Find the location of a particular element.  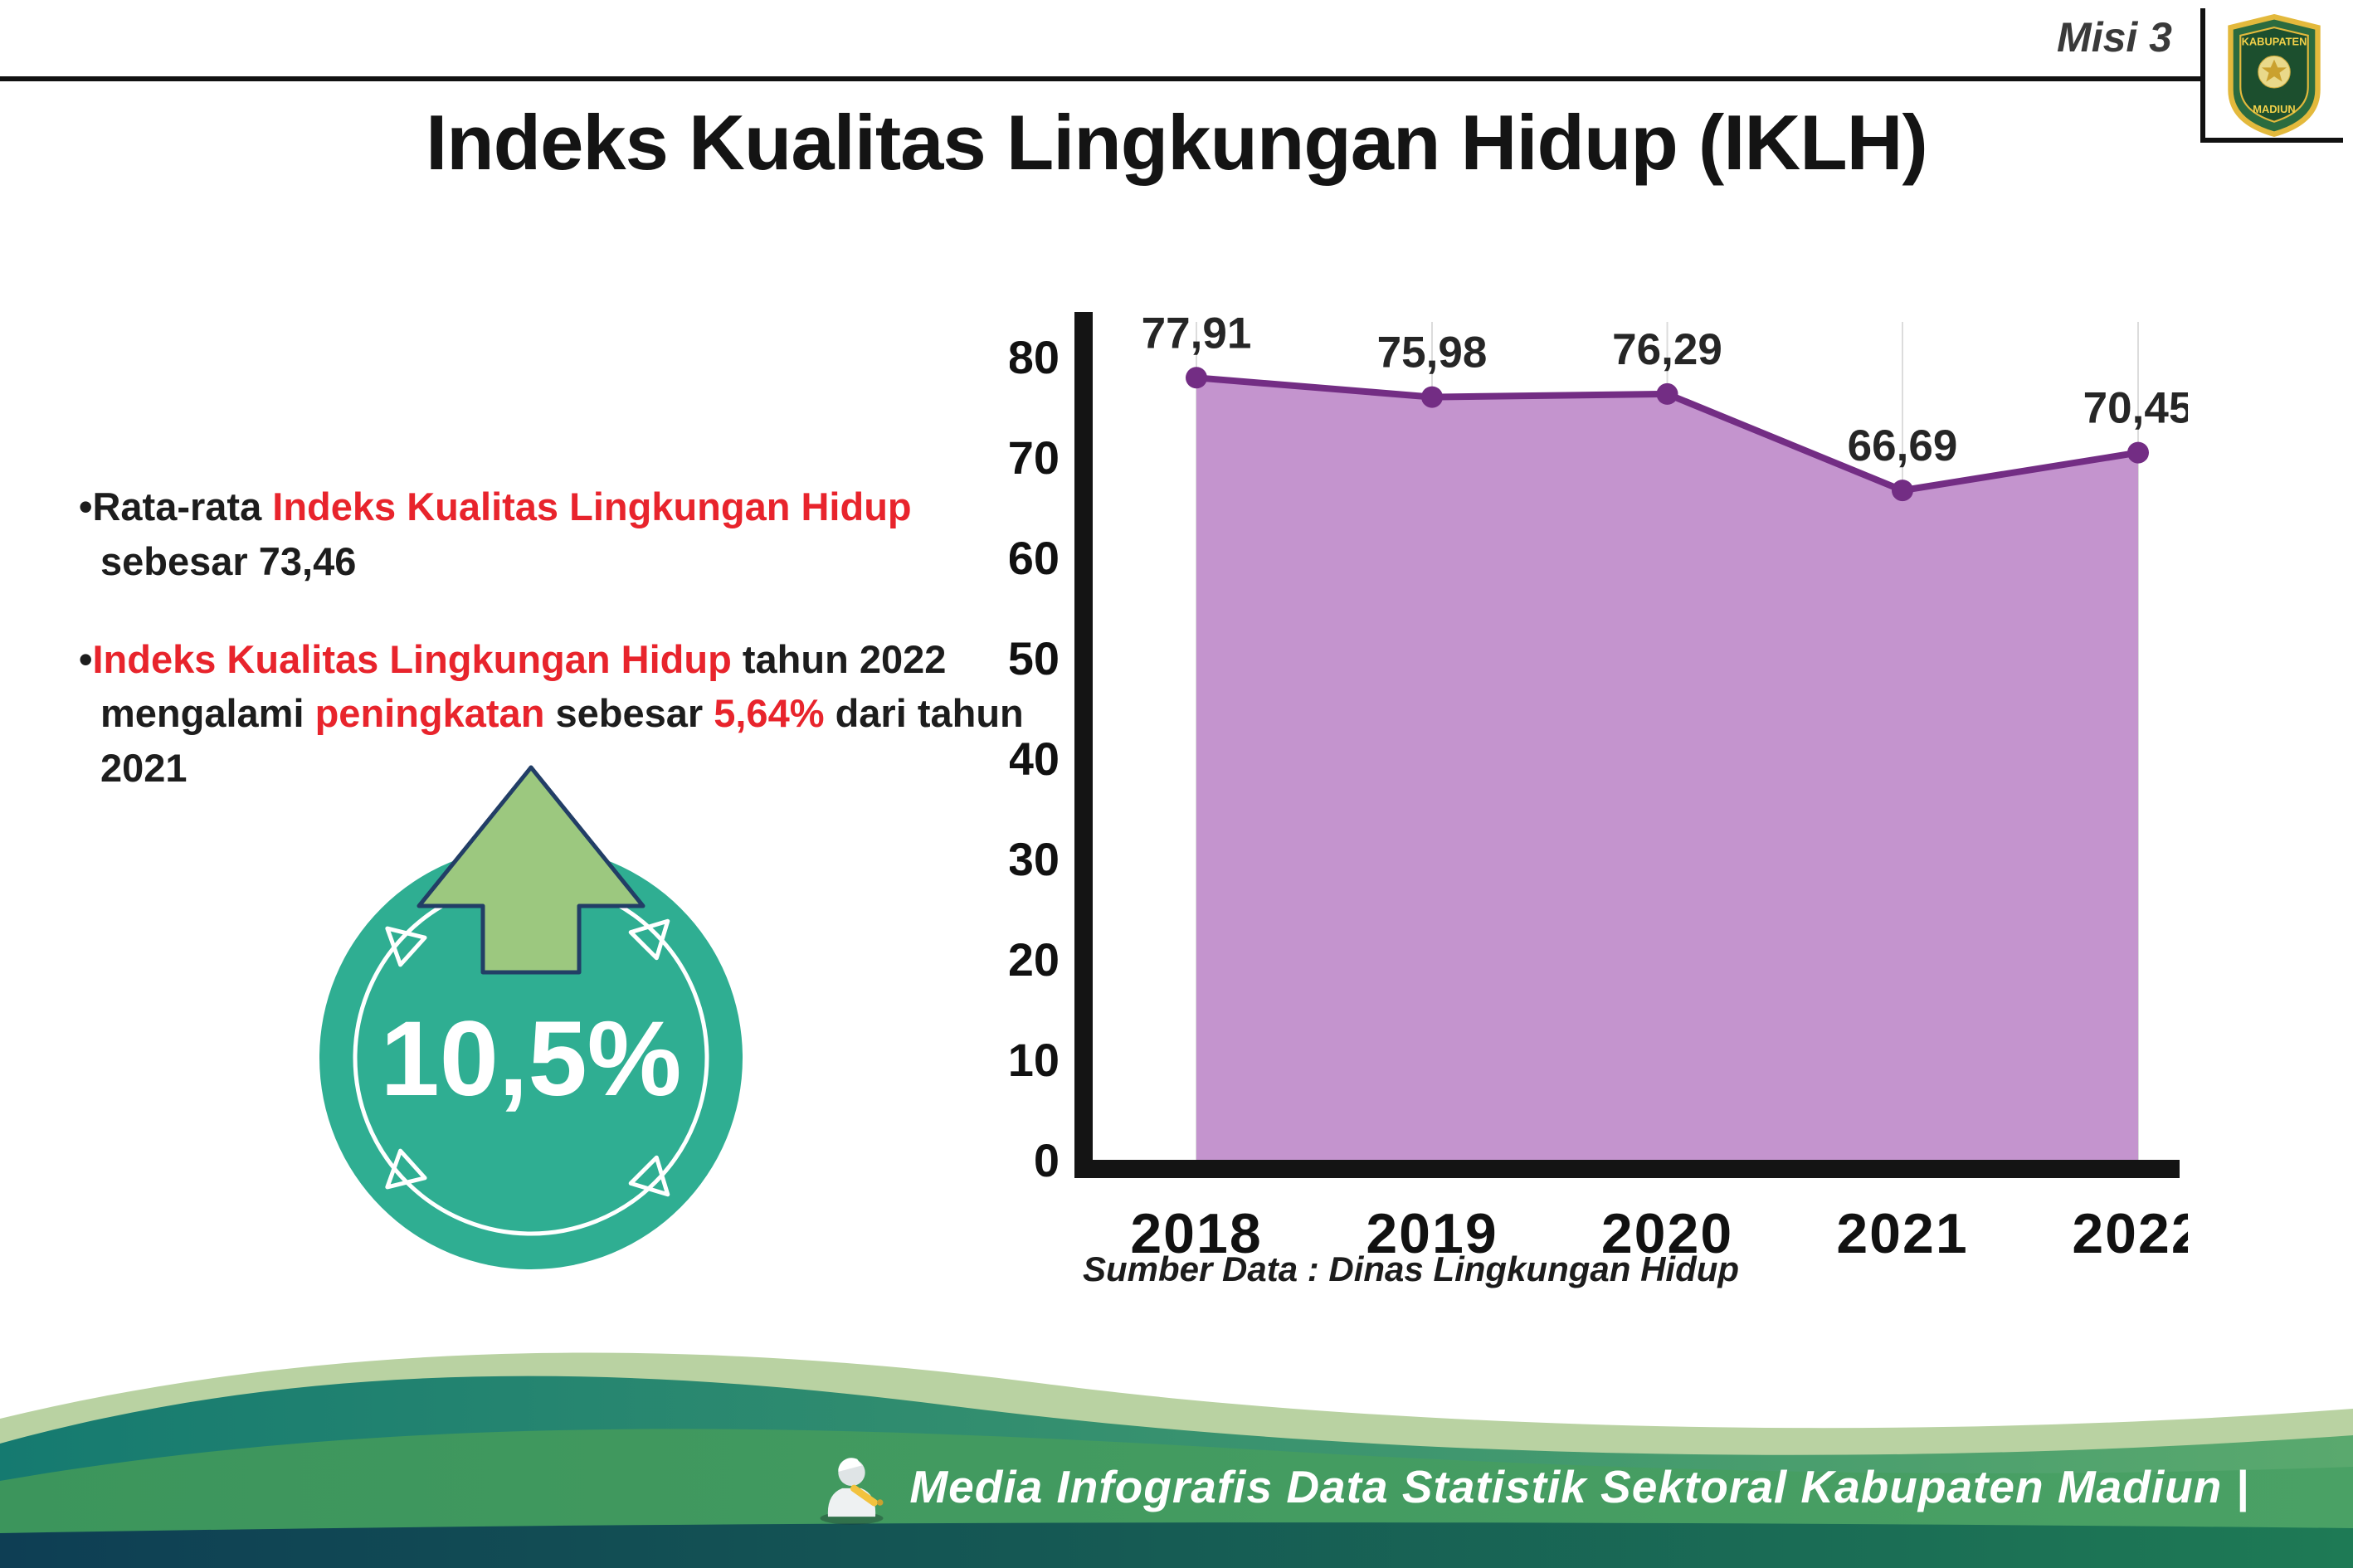

text-segment: 5,64% is located at coordinates (769, 713).